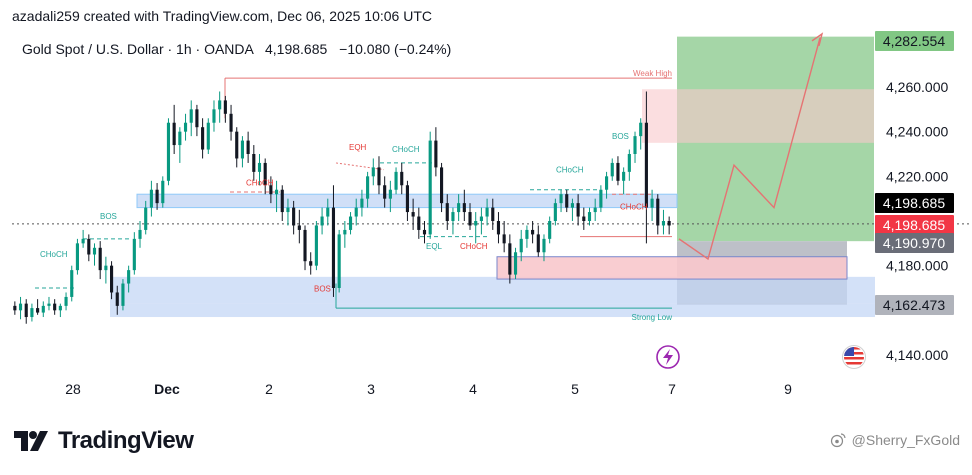 Image resolution: width=972 pixels, height=475 pixels. Describe the element at coordinates (492, 310) in the screenshot. I see `zone-demand` at that location.